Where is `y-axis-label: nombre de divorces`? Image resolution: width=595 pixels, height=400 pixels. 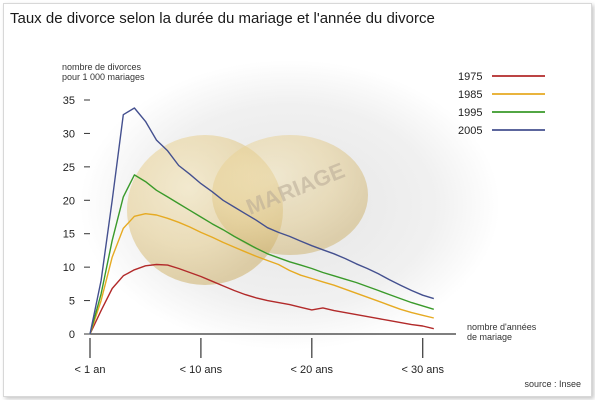
y-axis-label: nombre de divorces is located at coordinates (102, 67).